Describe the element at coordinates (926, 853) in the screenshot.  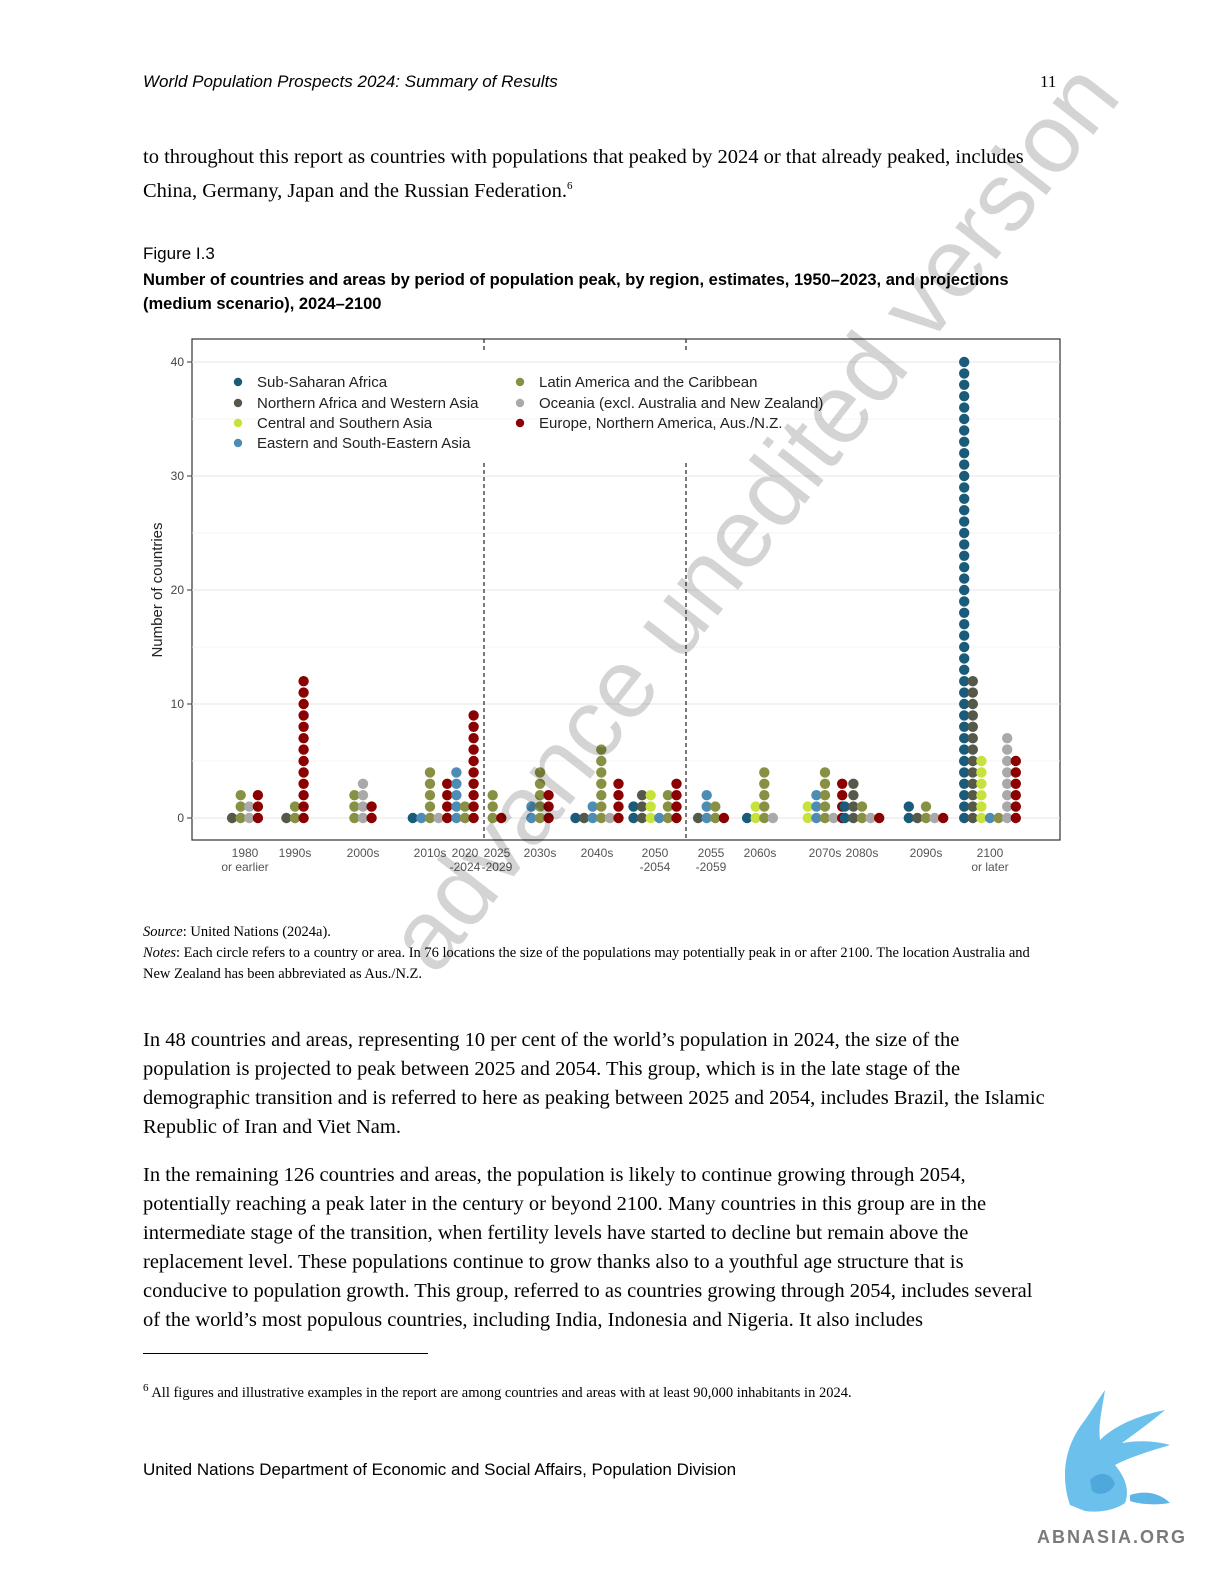
I see `x-tick-label: 2090s` at that location.